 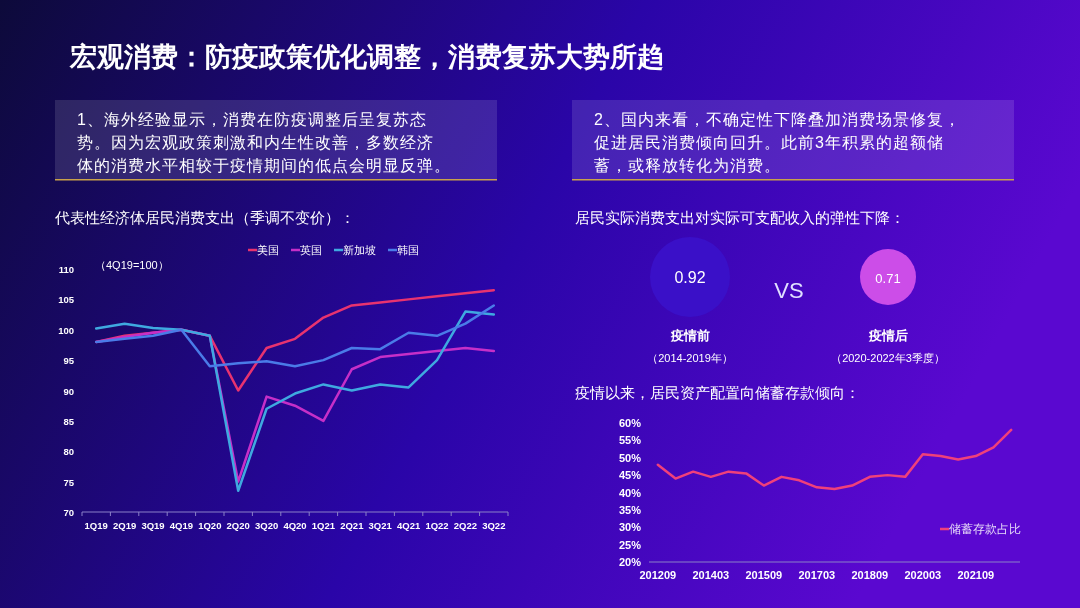 I want to click on y-tick-label: 100, so click(x=66, y=330).